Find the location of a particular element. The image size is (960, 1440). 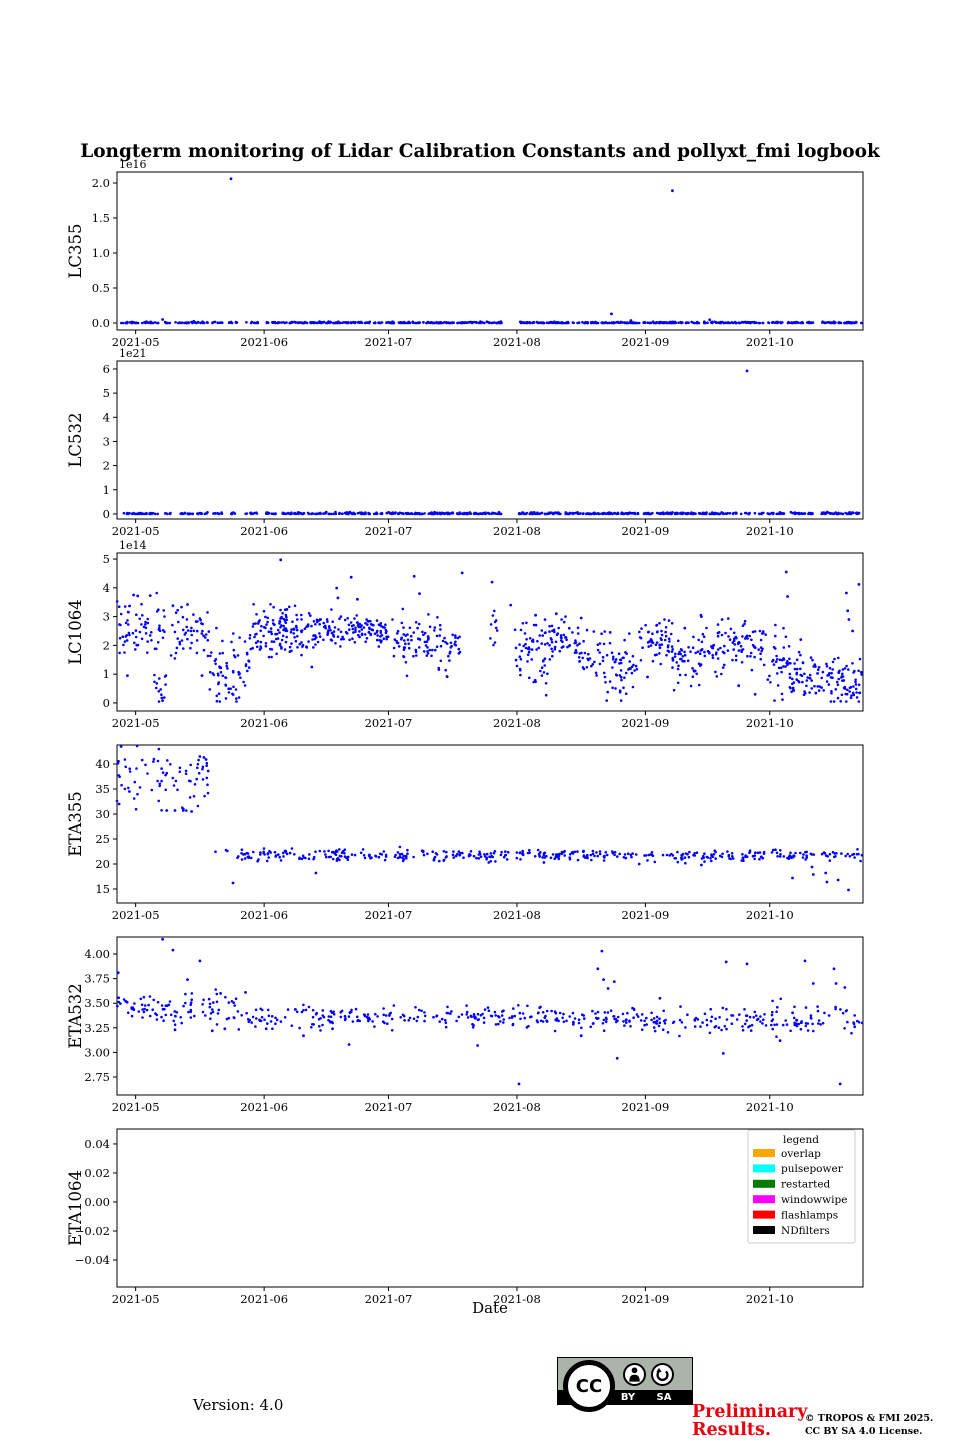

y-tick-label: 0.00 is located at coordinates (97, 1202).